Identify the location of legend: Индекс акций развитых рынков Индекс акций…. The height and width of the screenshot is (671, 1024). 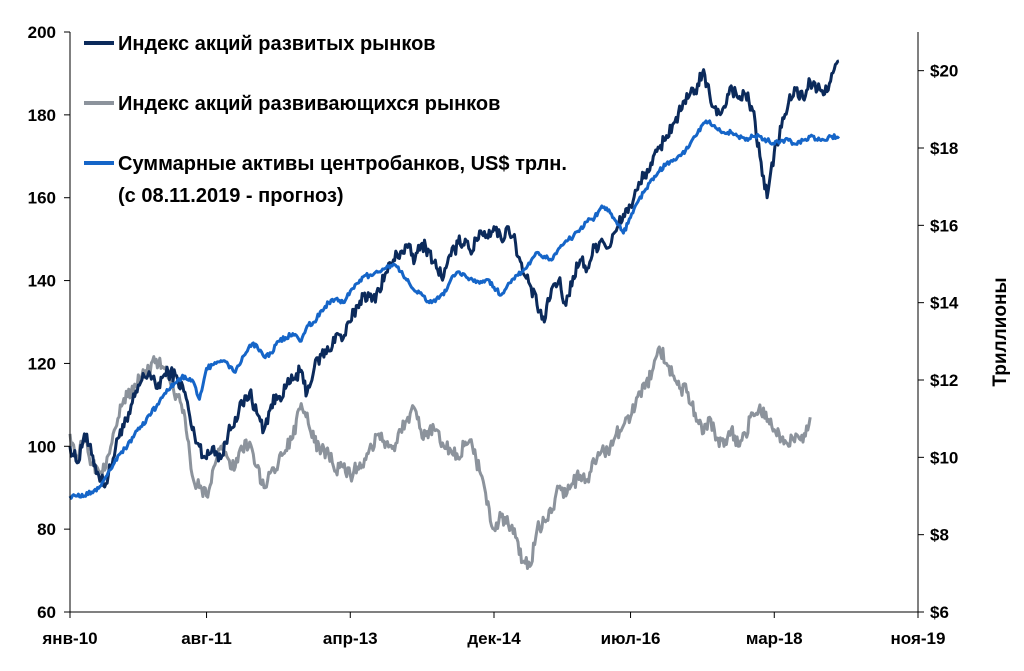
(325, 120).